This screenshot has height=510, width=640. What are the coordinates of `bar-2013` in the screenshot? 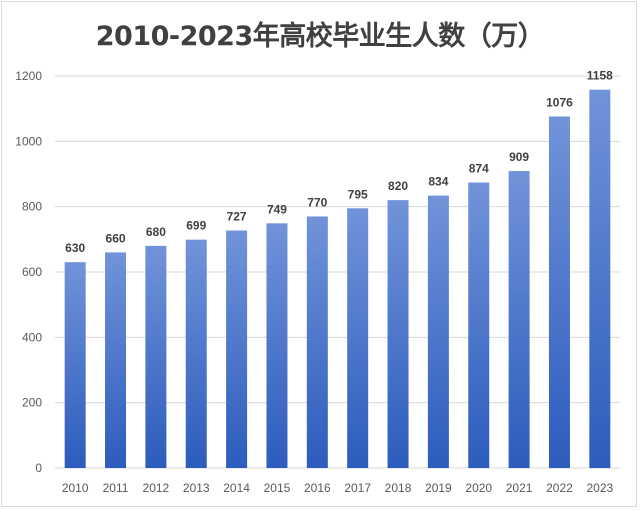 It's located at (196, 353).